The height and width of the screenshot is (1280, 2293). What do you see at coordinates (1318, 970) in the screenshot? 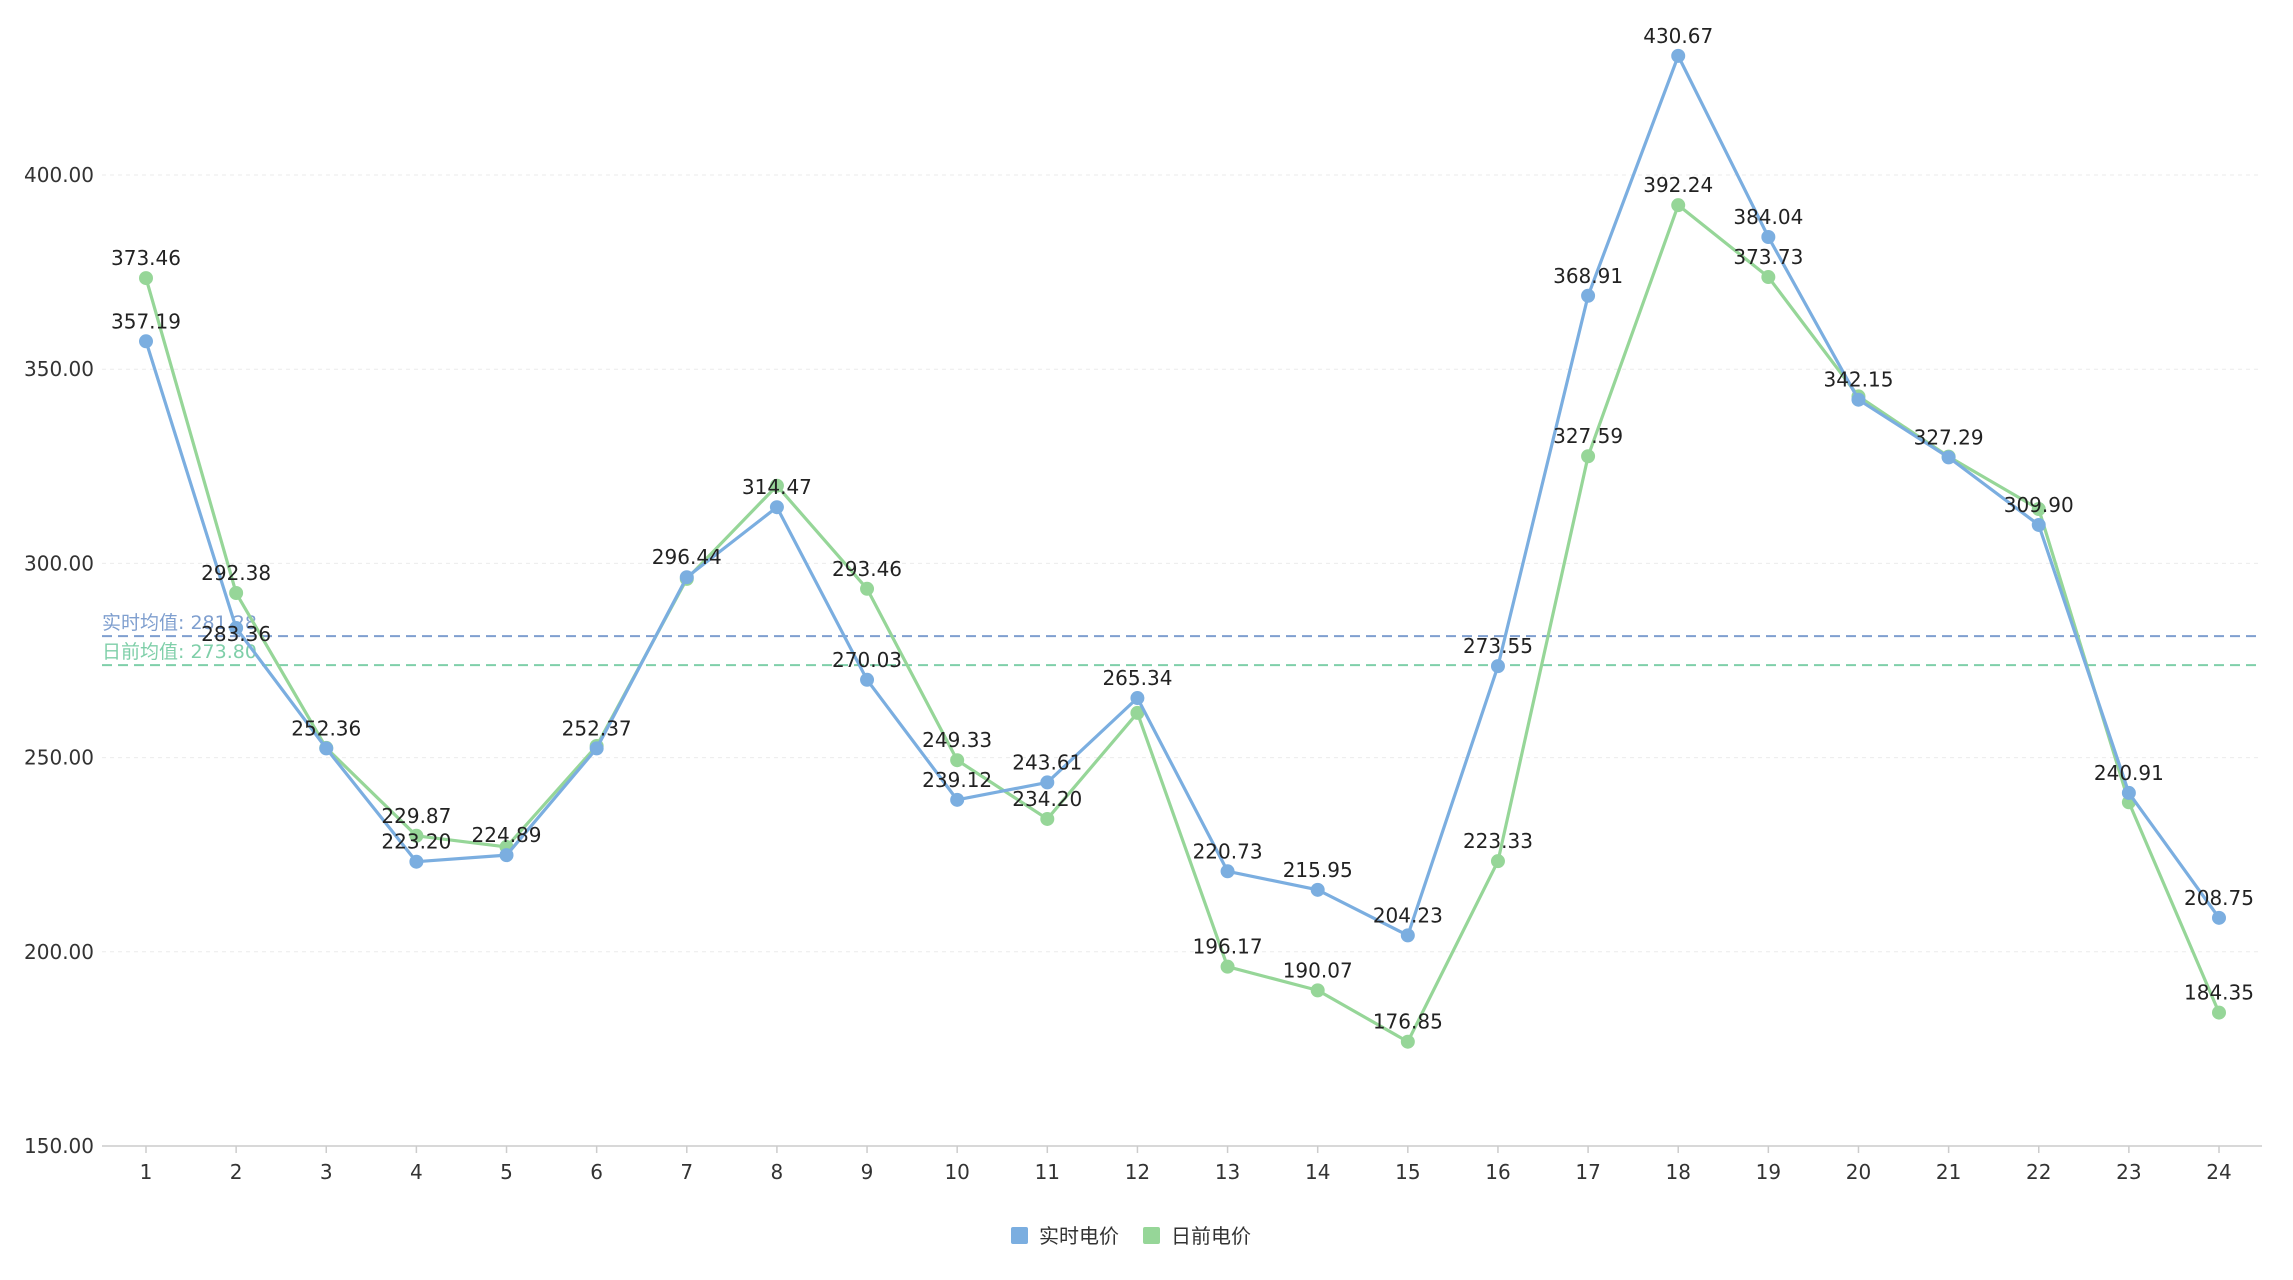
I see `dayahead-data-label: 190.07` at bounding box center [1318, 970].